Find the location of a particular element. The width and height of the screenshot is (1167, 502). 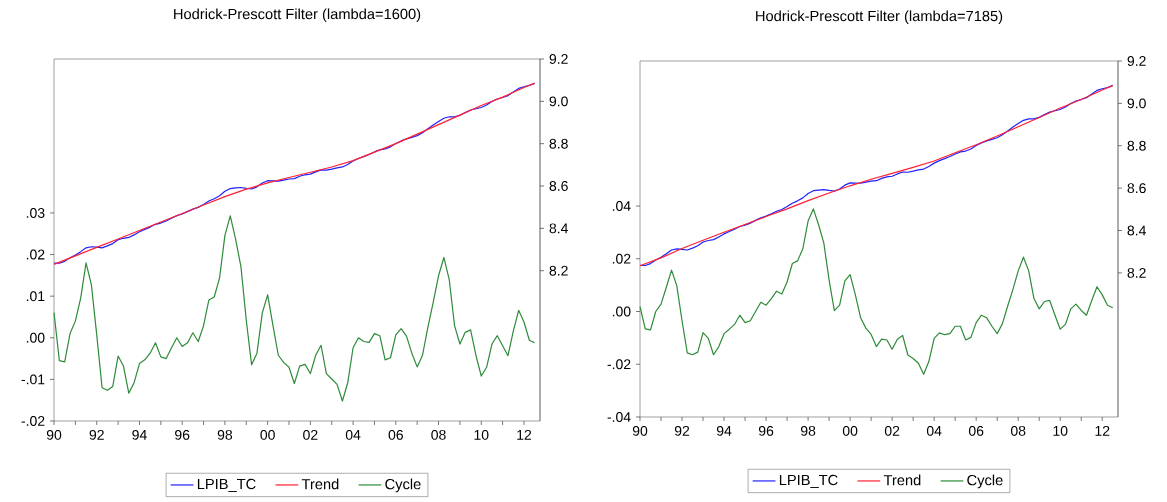

y-tick-label: -.04 is located at coordinates (619, 417).